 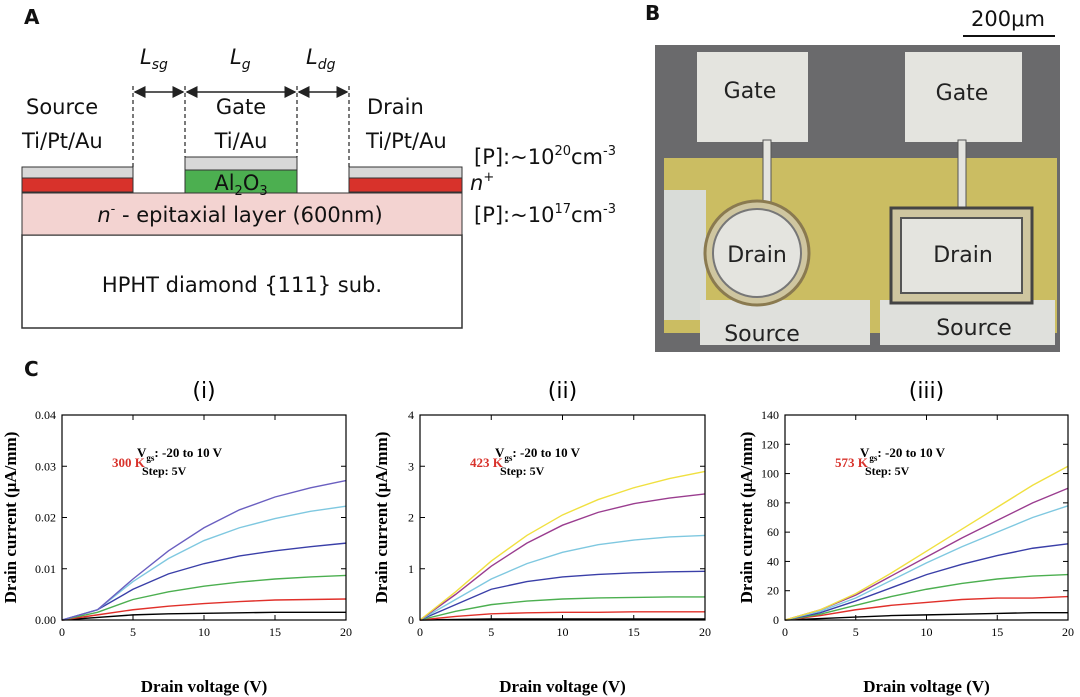 What do you see at coordinates (129, 462) in the screenshot?
I see `temperature-label: 300 K` at bounding box center [129, 462].